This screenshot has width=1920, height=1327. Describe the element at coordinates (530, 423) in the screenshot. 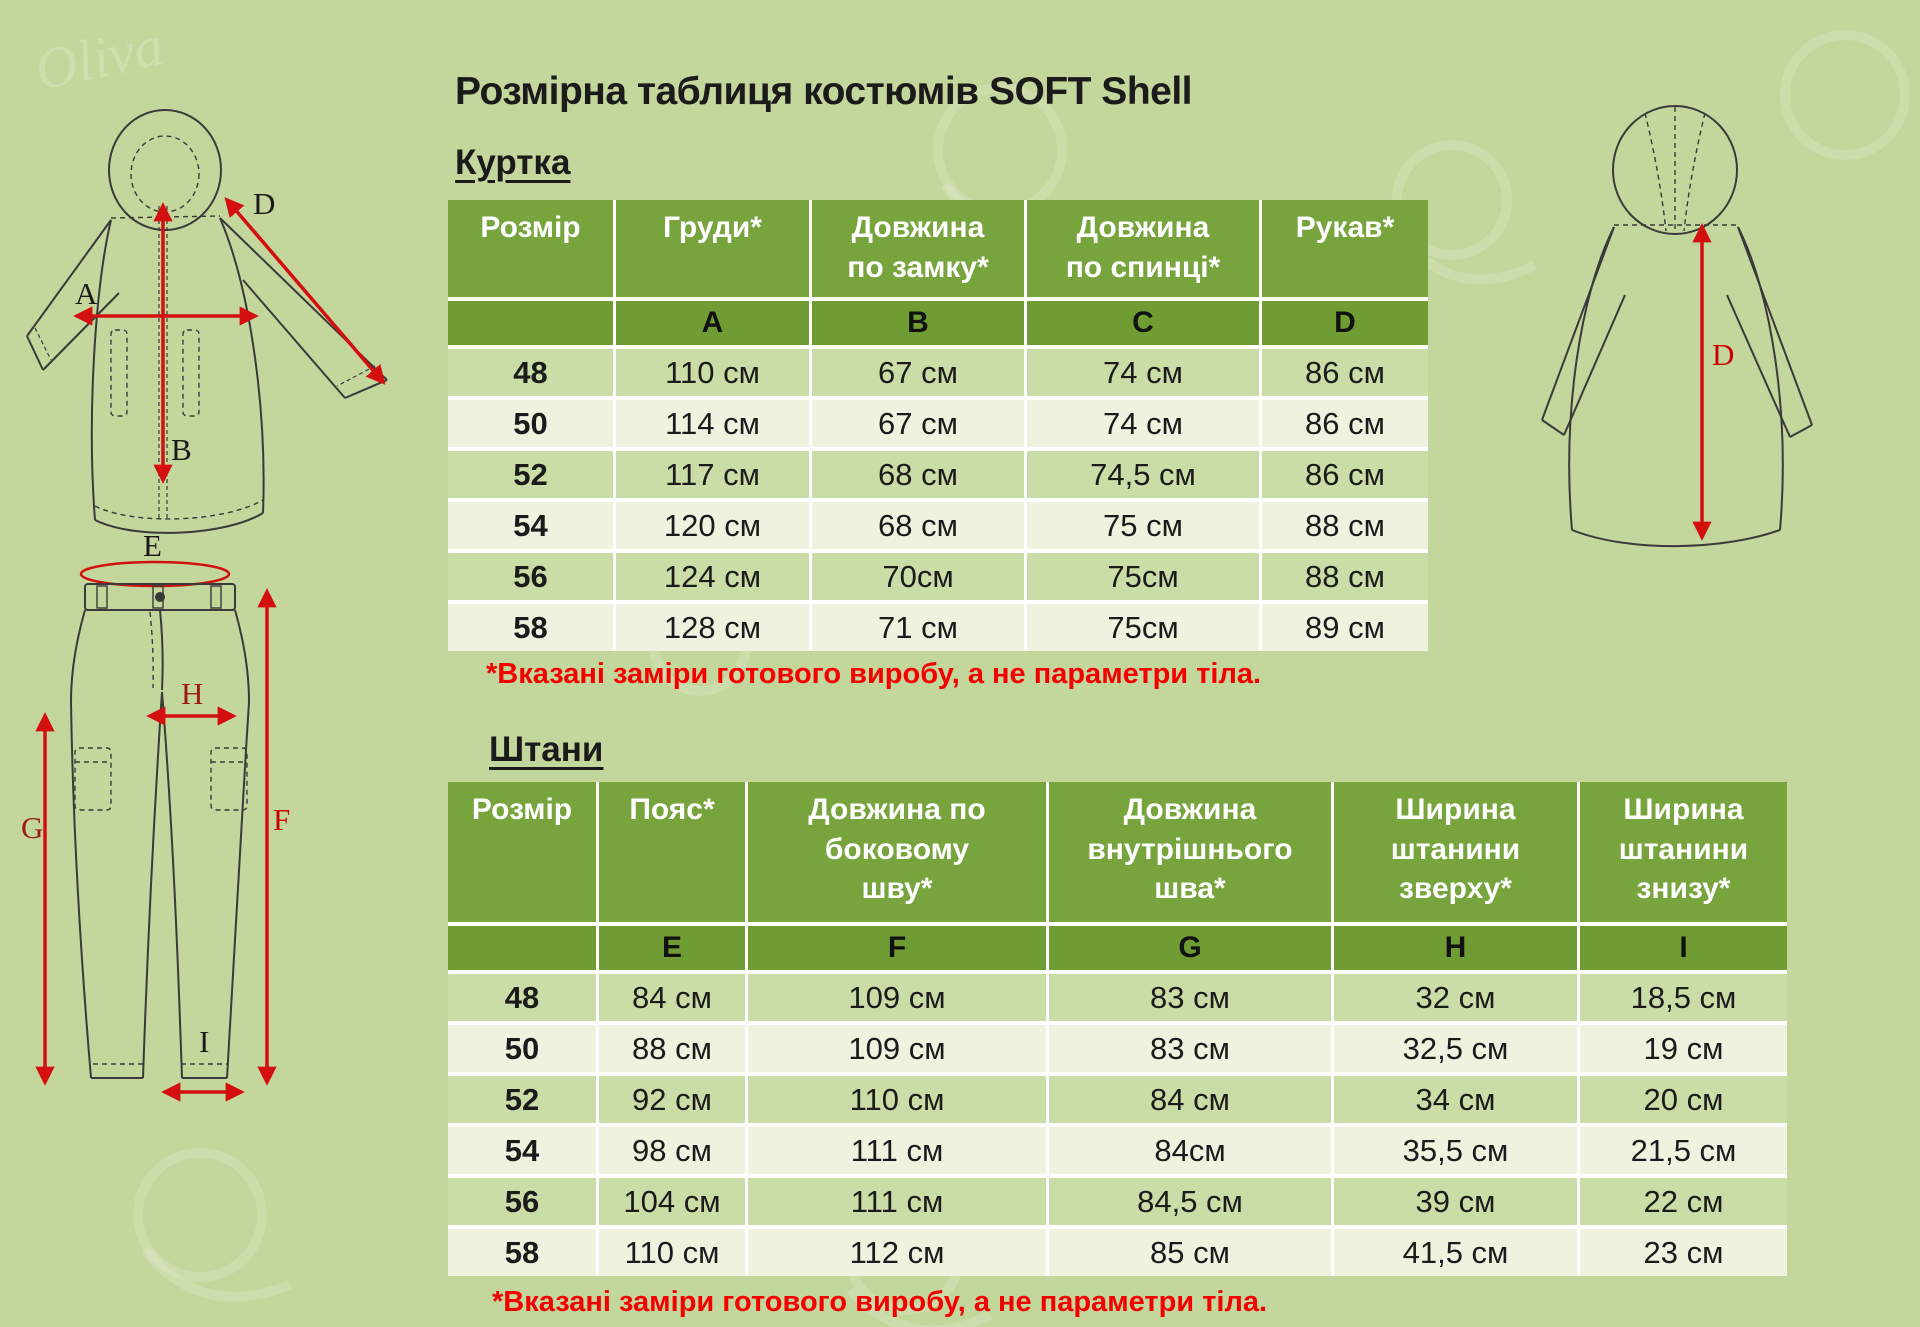

I see `jacket-size-cell: 50` at that location.